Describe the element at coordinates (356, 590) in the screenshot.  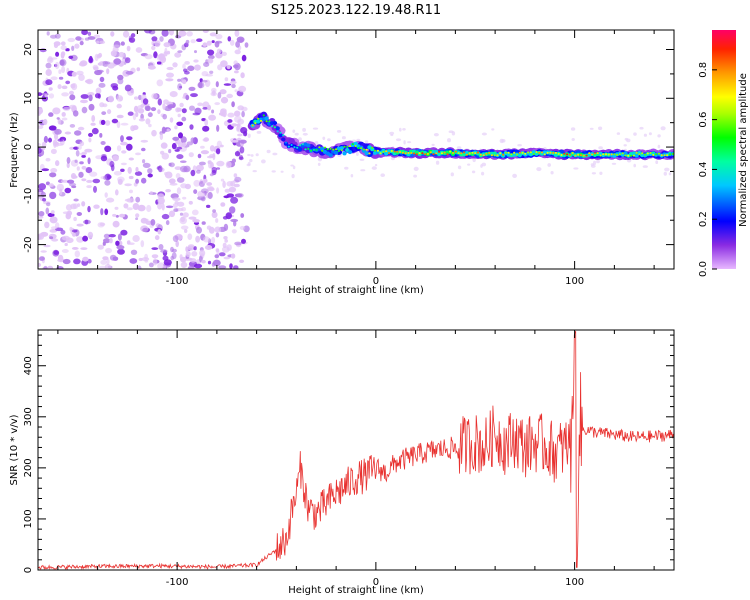
I see `snr-x-axis-label: Height of straight line (km)` at that location.